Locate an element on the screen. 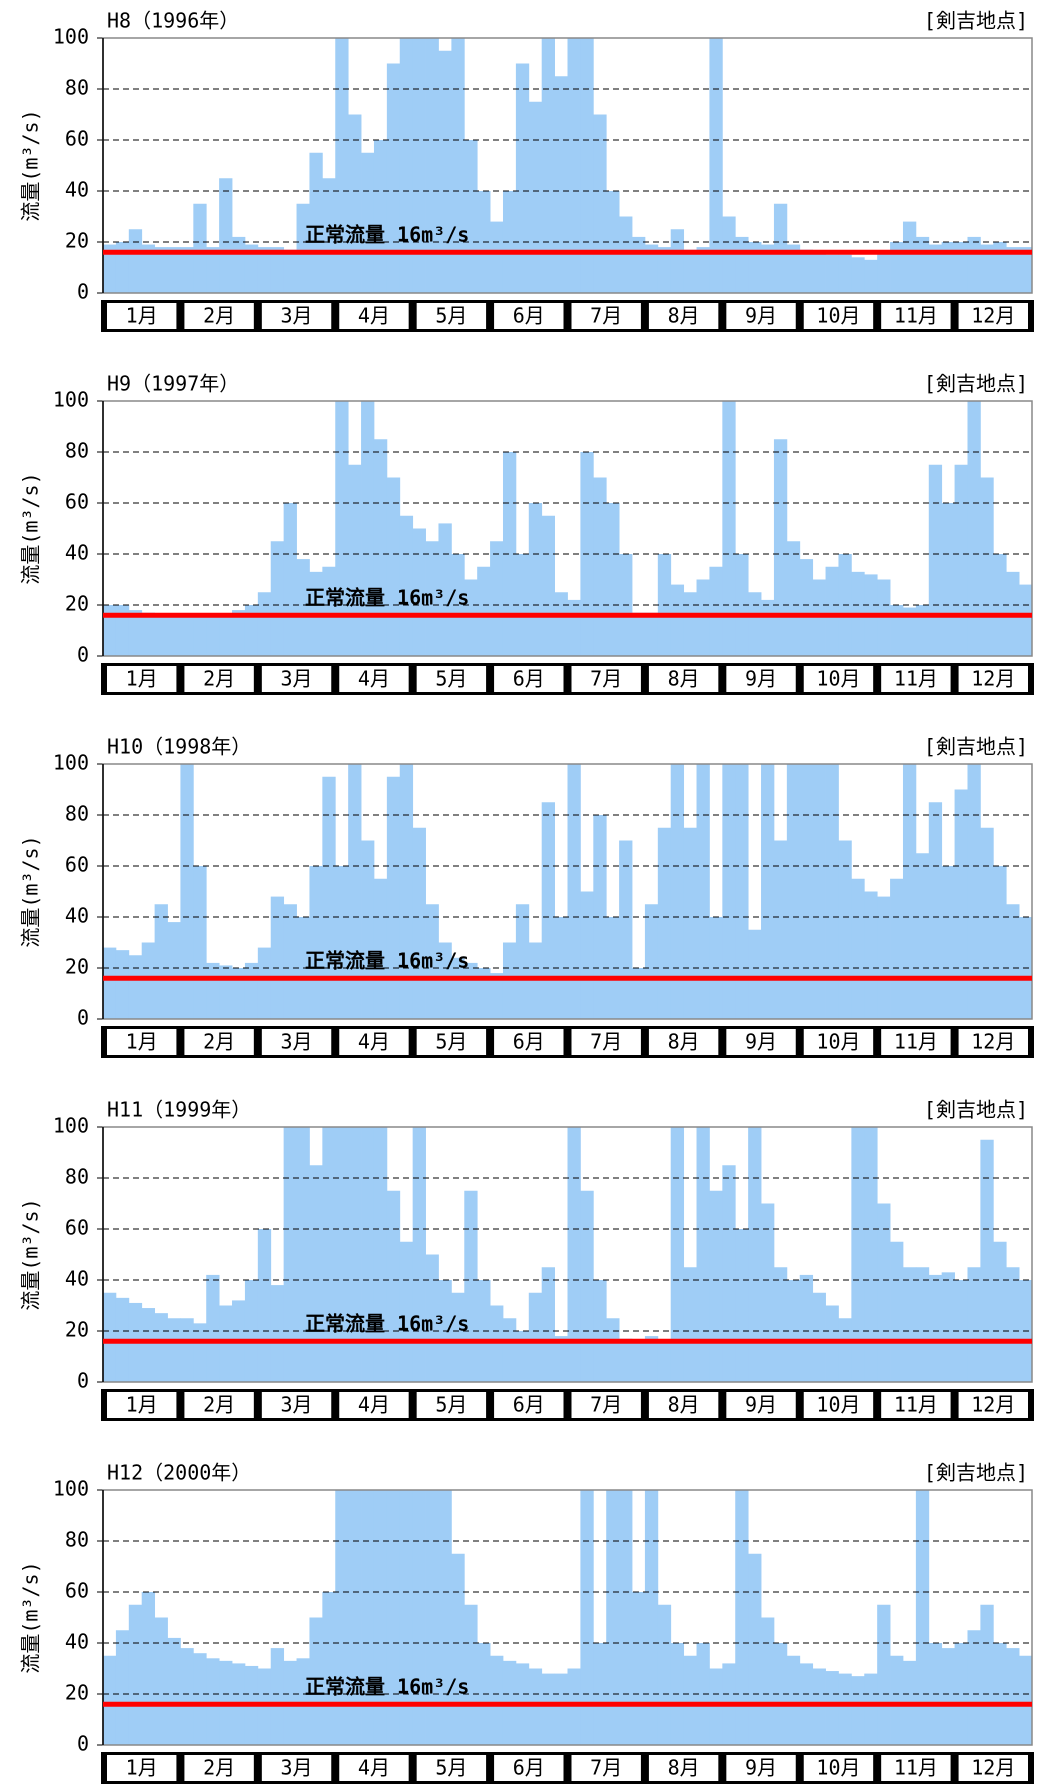  panel-title: H12（2000年） is located at coordinates (179, 1473).